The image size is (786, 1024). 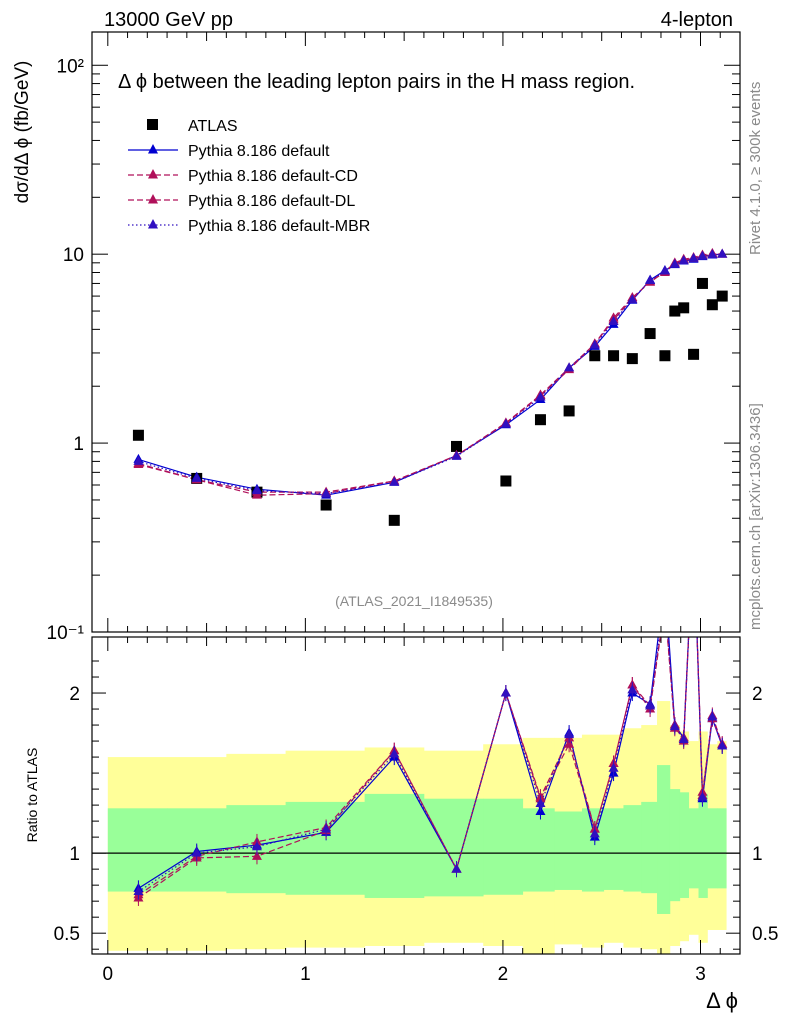 What do you see at coordinates (213, 126) in the screenshot?
I see `legend-label-0: ATLAS` at bounding box center [213, 126].